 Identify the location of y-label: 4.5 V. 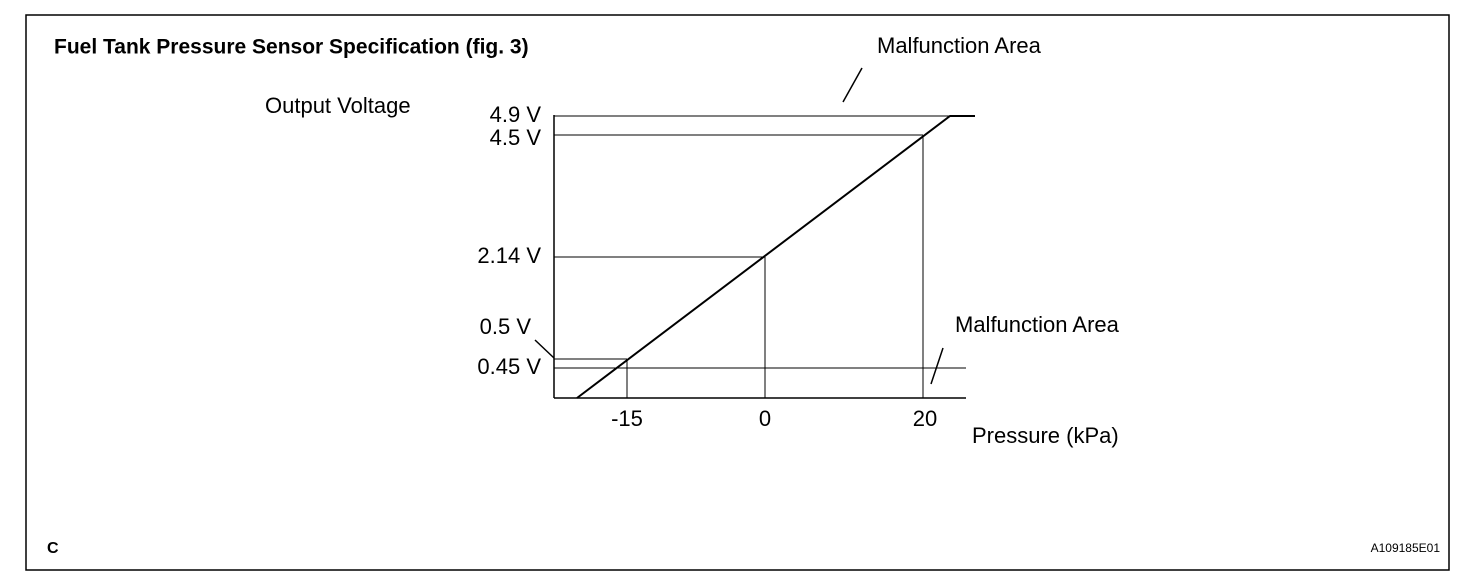
(516, 137).